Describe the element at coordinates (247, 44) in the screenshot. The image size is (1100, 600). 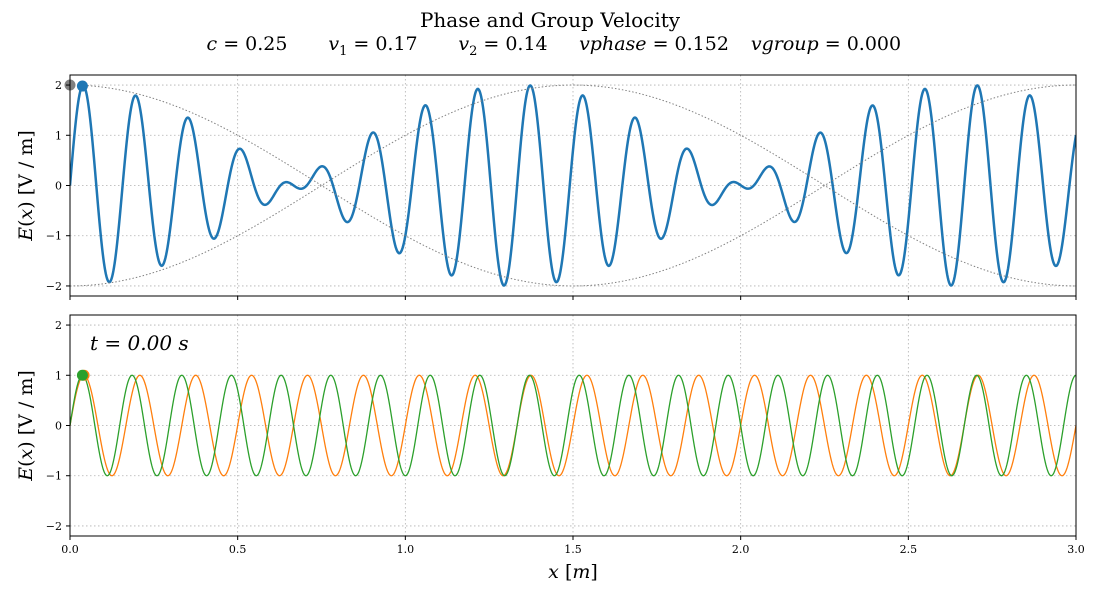
I see `param-0: c = 0.25` at that location.